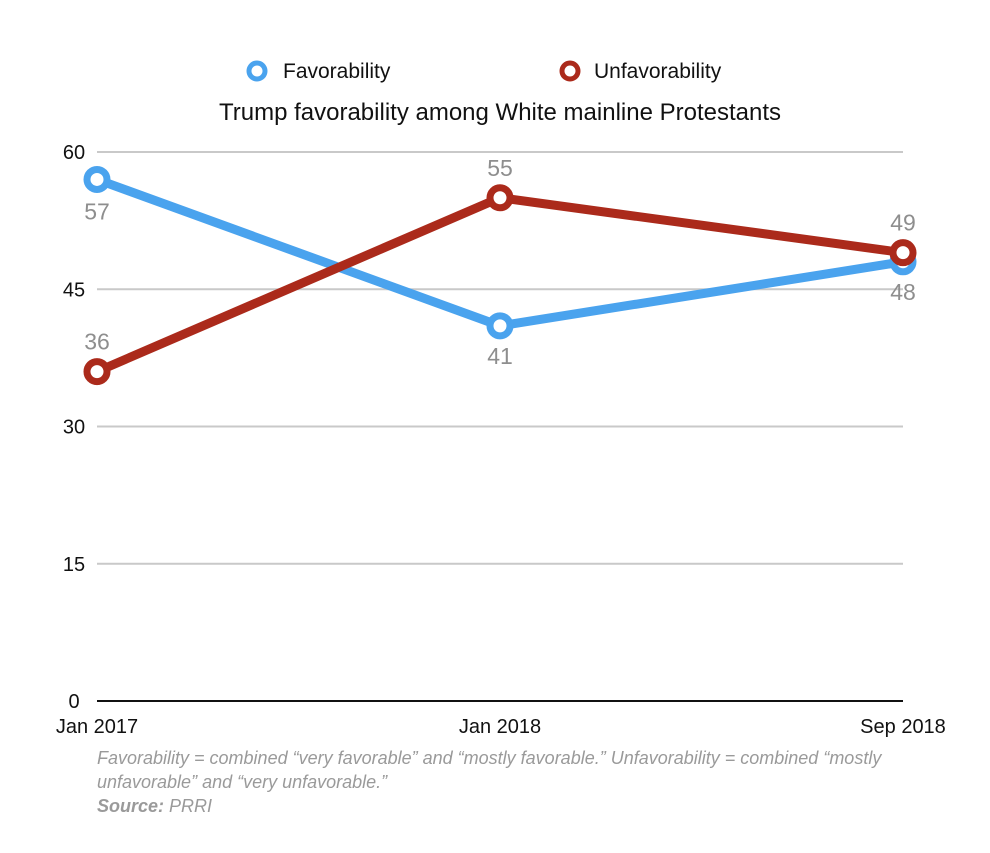  What do you see at coordinates (903, 727) in the screenshot?
I see `x-tick-label: Sep 2018` at bounding box center [903, 727].